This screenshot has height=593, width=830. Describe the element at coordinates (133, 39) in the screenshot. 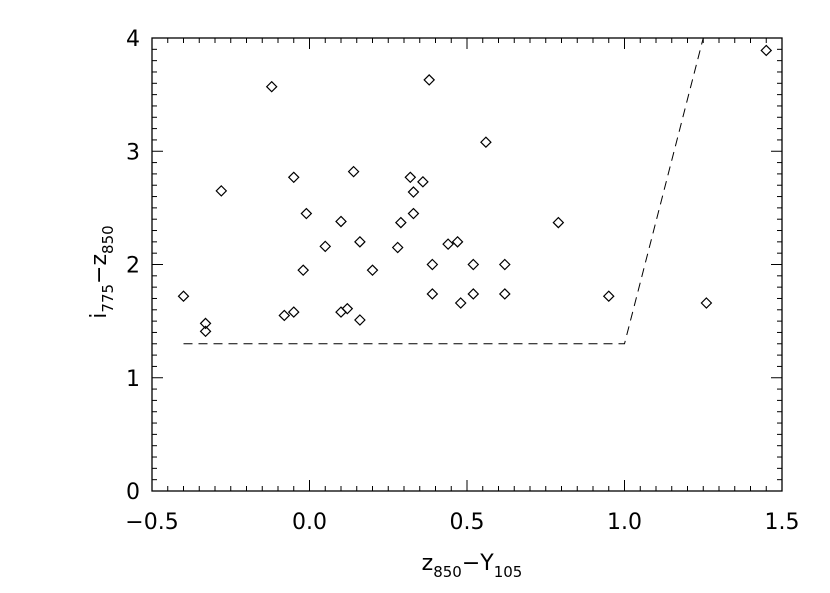

I see `y-tick-label: 4` at that location.